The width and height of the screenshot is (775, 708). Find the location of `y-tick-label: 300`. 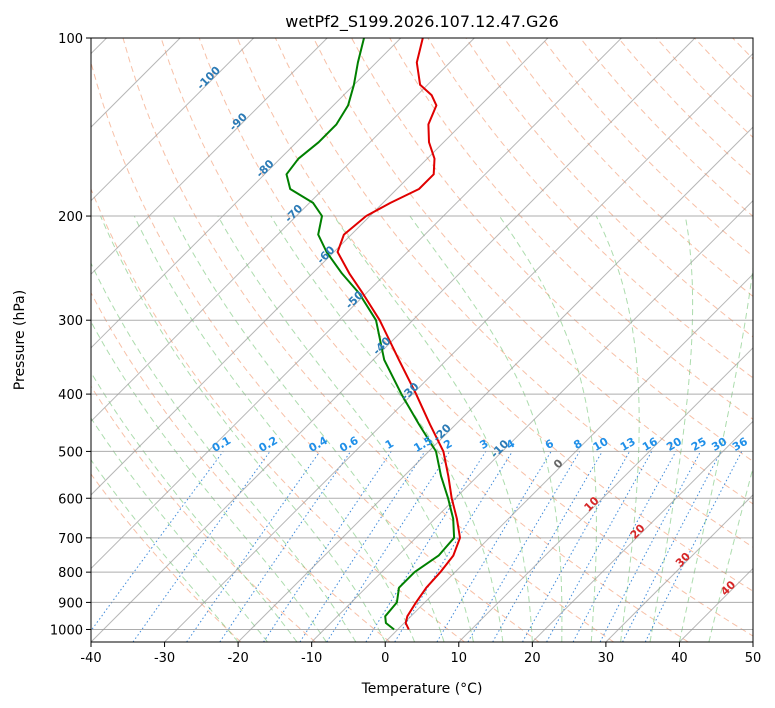

y-tick-label: 300 is located at coordinates (70, 321).